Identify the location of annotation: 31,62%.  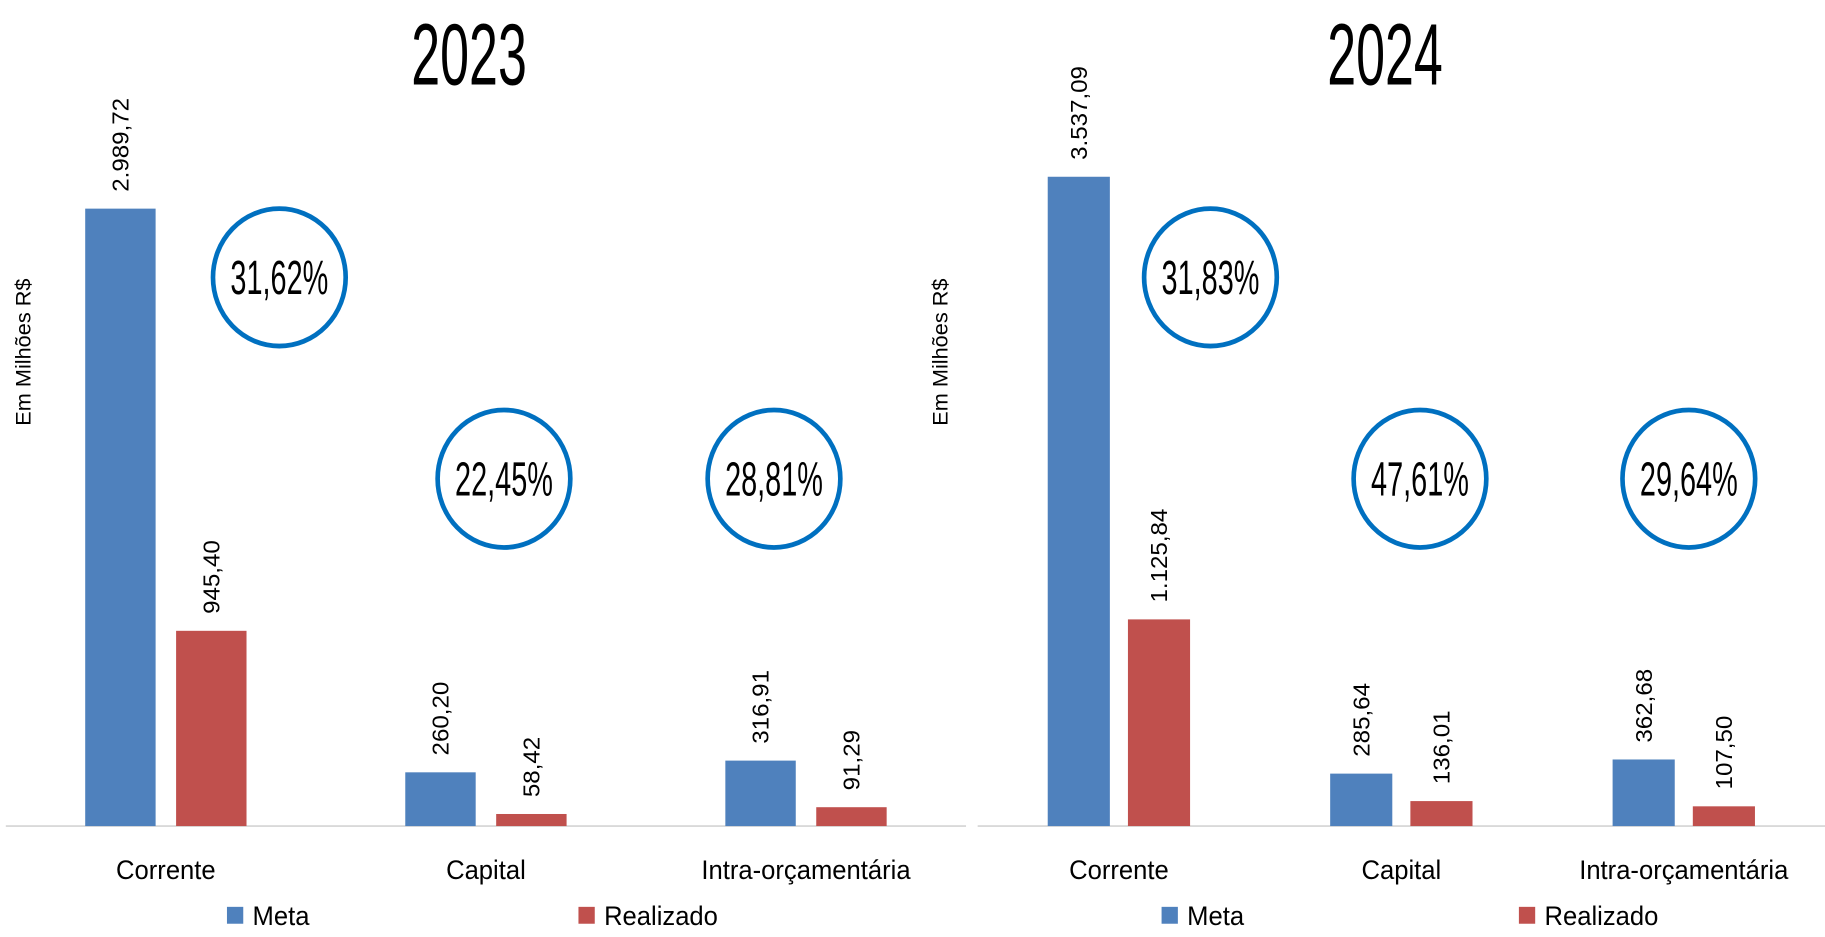
(279, 278).